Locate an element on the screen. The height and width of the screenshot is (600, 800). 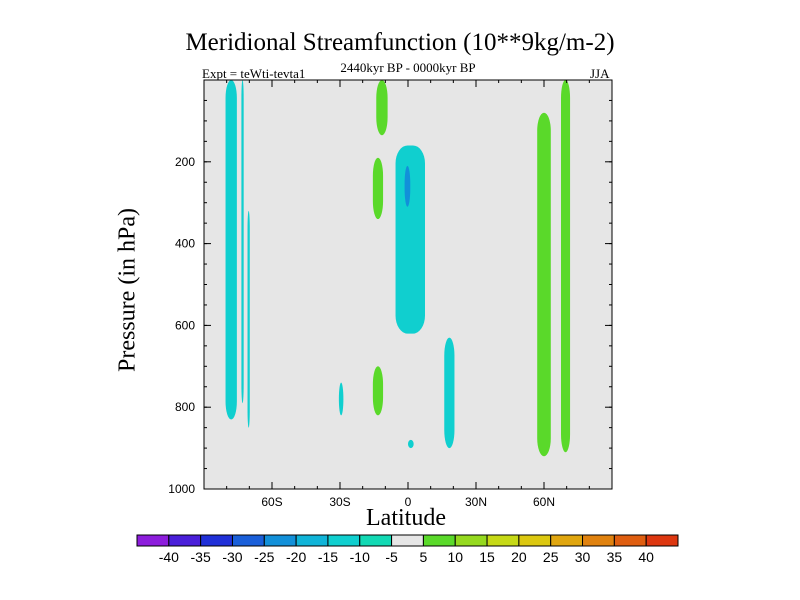
y-tick-label: 200 is located at coordinates (185, 162).